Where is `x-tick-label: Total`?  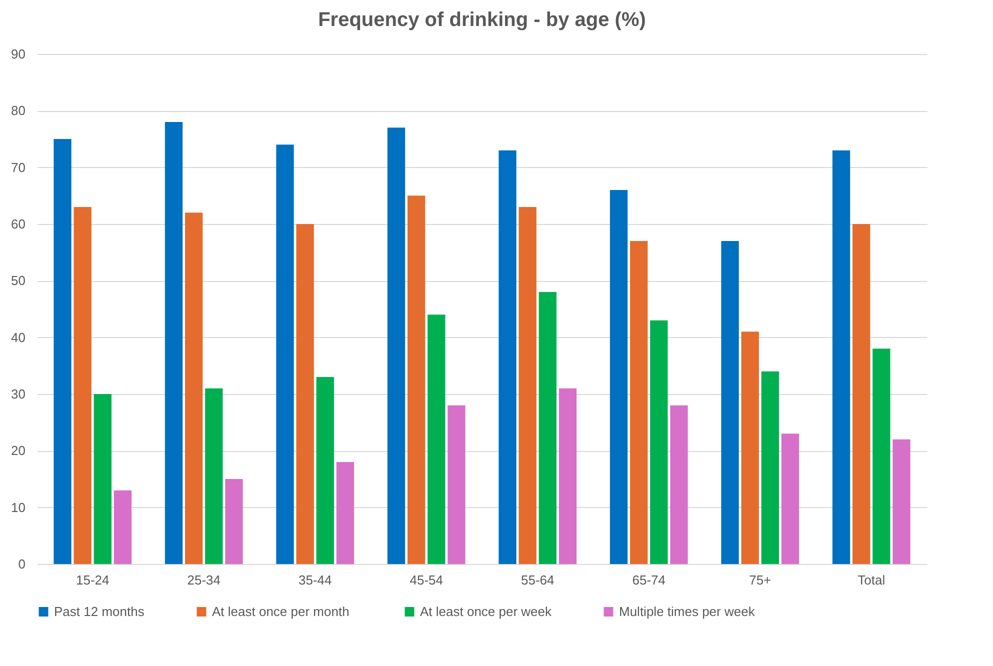 x-tick-label: Total is located at coordinates (872, 580).